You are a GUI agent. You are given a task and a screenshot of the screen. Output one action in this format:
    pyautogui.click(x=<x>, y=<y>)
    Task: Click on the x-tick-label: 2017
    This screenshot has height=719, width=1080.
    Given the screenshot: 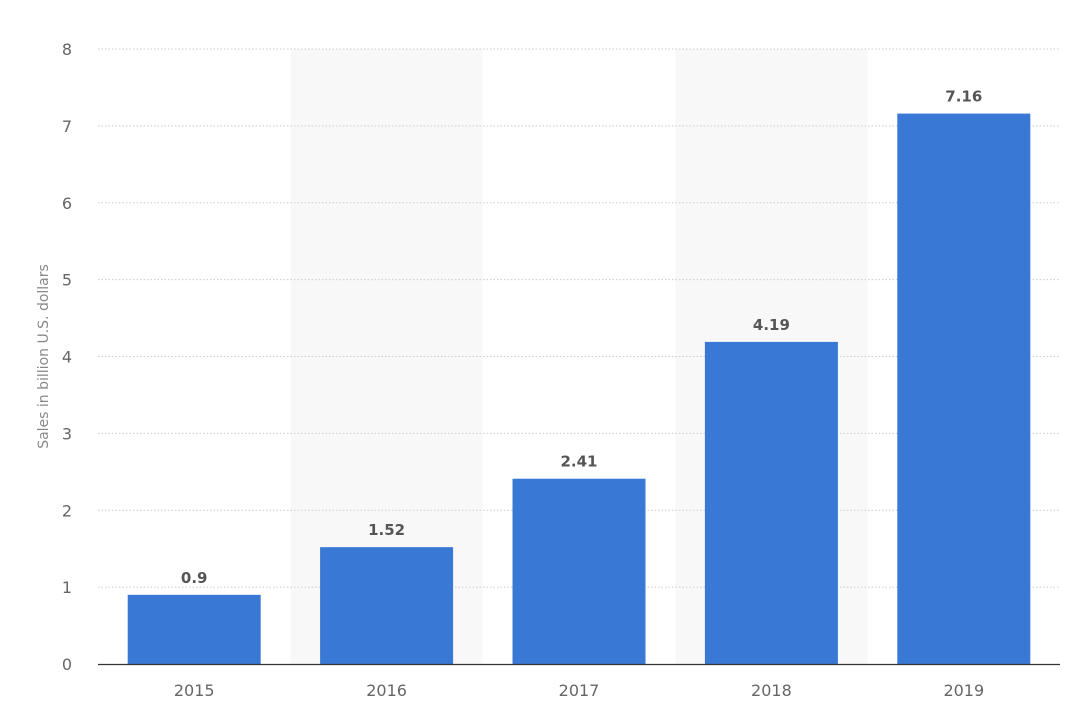 What is the action you would take?
    pyautogui.click(x=579, y=690)
    